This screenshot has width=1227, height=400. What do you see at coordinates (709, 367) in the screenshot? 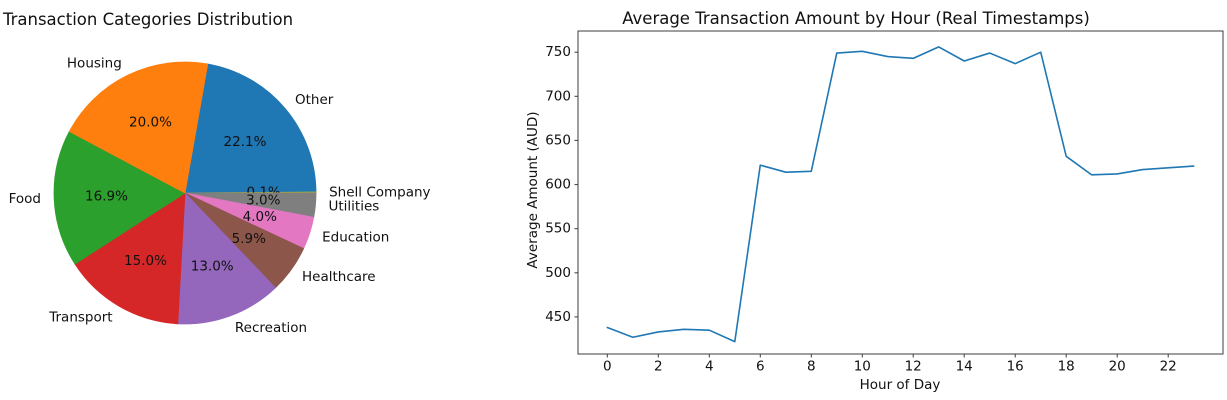
I see `x-tick-label: 4` at bounding box center [709, 367].